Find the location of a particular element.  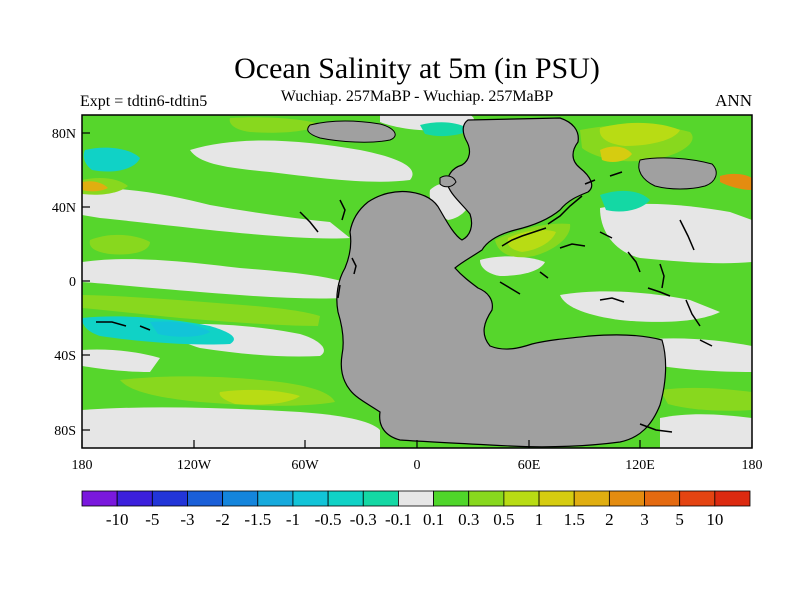

experiment-label: Expt = tdtin6-tdtin5 is located at coordinates (144, 101).